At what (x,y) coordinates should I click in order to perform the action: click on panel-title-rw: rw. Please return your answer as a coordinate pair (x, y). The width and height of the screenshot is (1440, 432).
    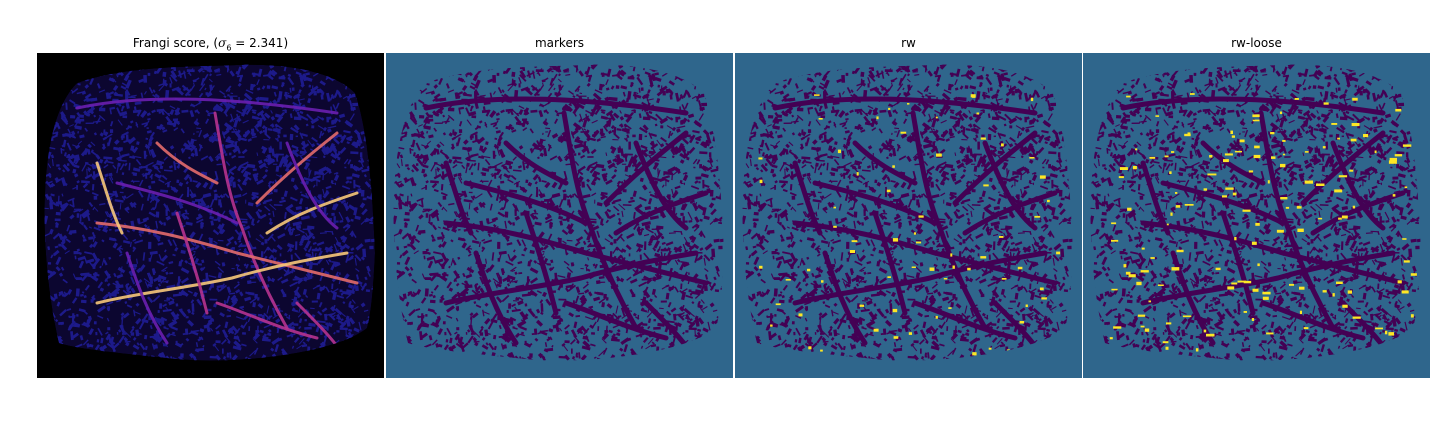
    Looking at the image, I should click on (908, 43).